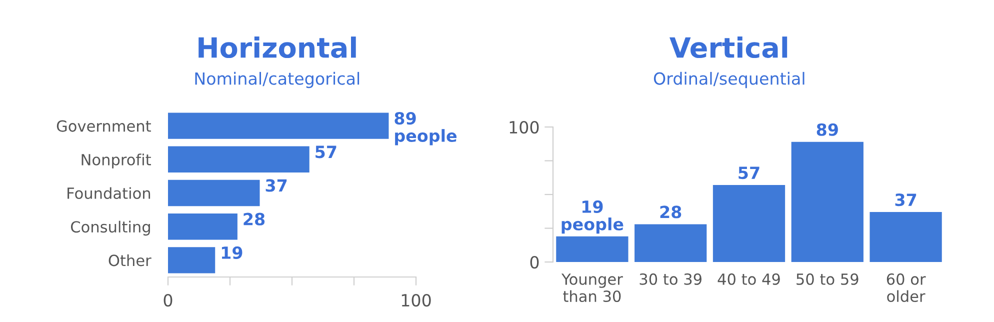 The image size is (994, 322). What do you see at coordinates (277, 47) in the screenshot?
I see `chart-title: Horizontal` at bounding box center [277, 47].